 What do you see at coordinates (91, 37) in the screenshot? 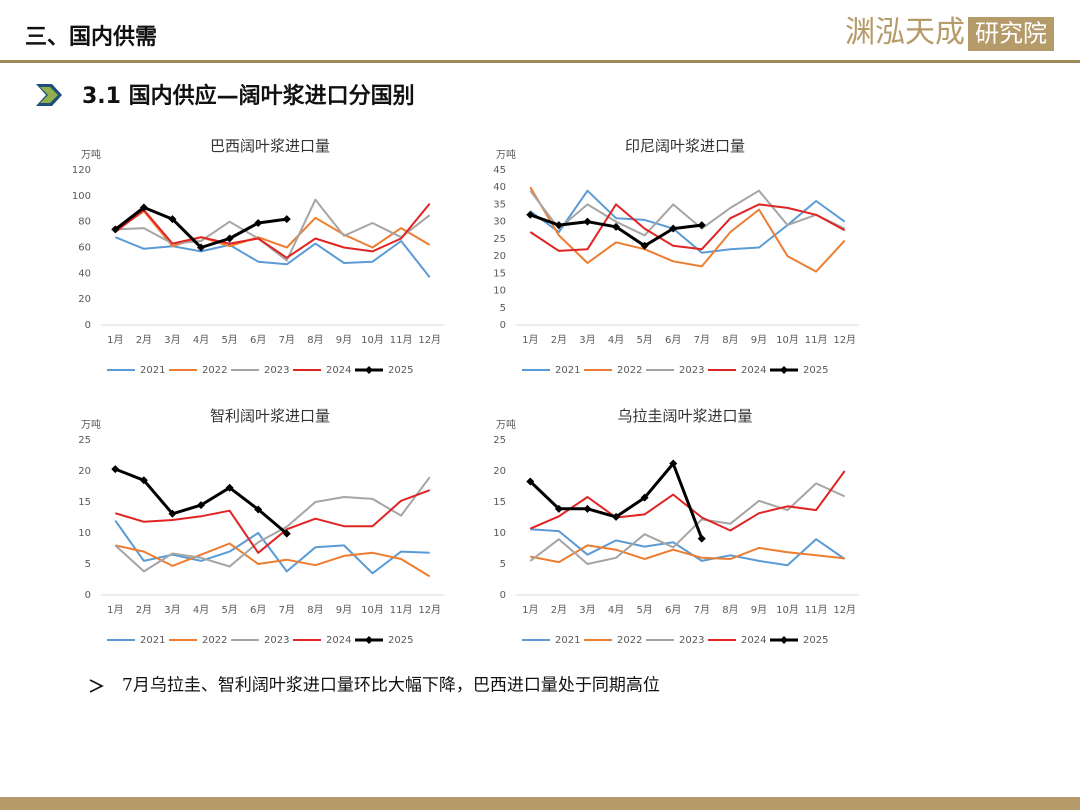
I see `header-title: 三、国内供需` at bounding box center [91, 37].